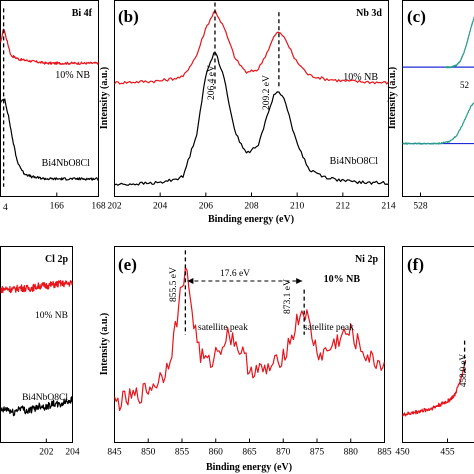  I want to click on panel-b-peak-label-2: 209.2 eV, so click(267, 92).